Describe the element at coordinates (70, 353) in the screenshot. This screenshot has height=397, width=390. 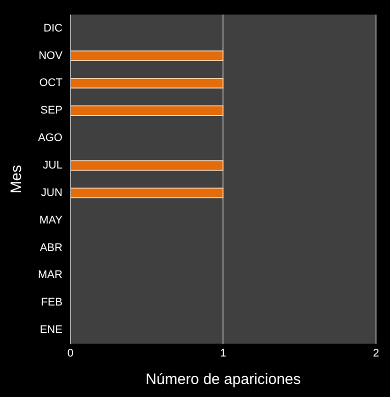
I see `x-tick-label: 0` at that location.